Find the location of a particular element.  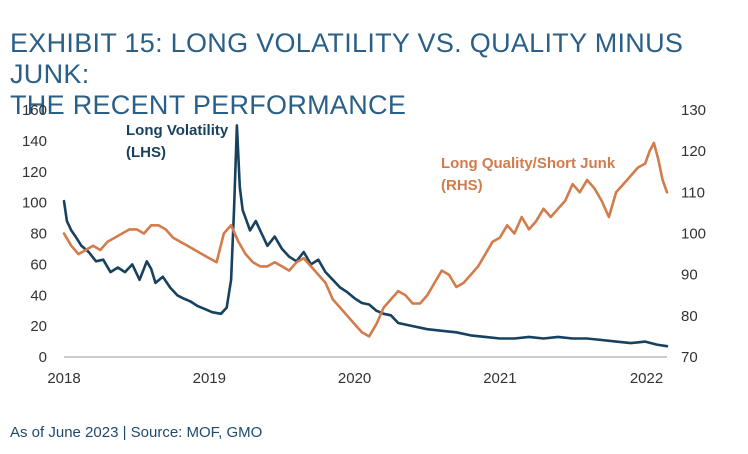

lhs-series-label-line-1: Long Volatility is located at coordinates (177, 130).